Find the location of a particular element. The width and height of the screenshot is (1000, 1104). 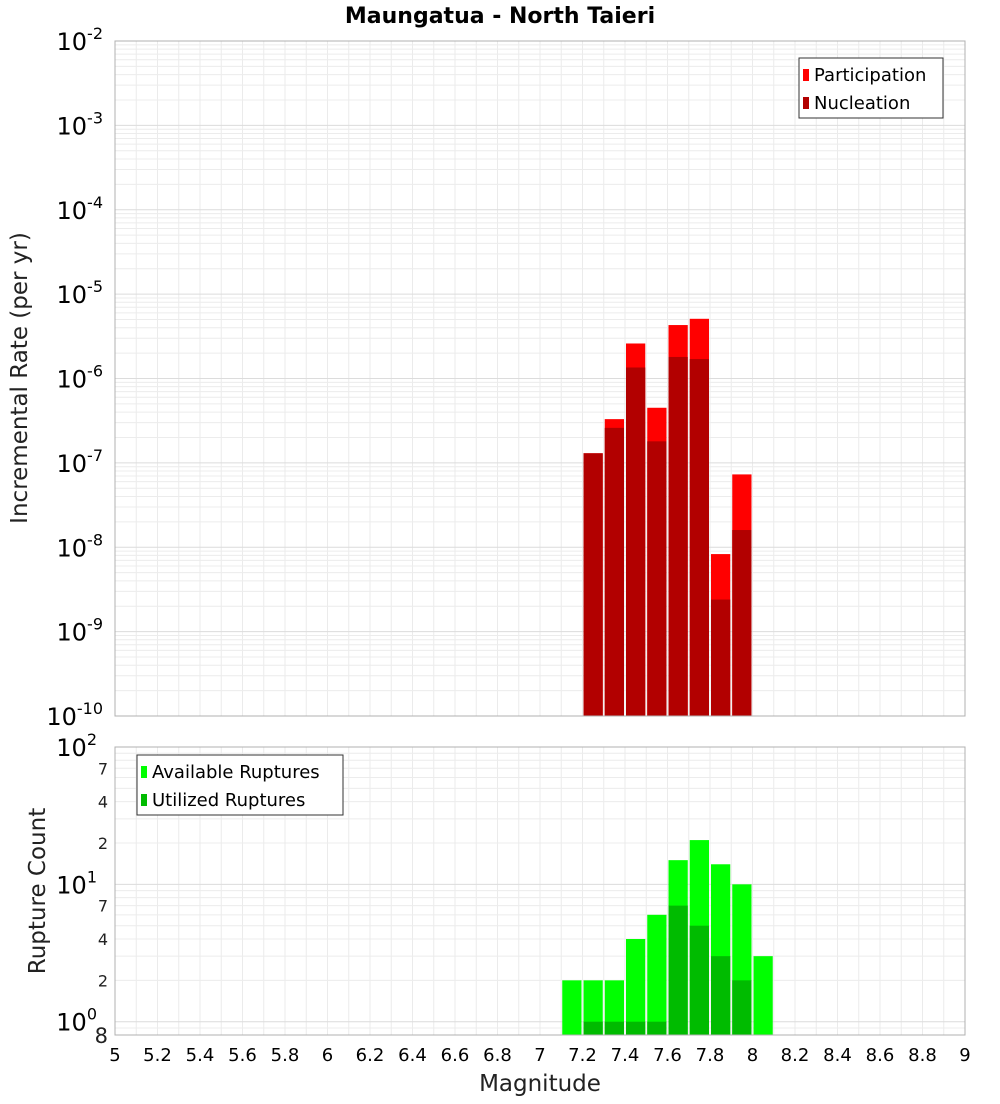

top-legend-box is located at coordinates (871, 88).